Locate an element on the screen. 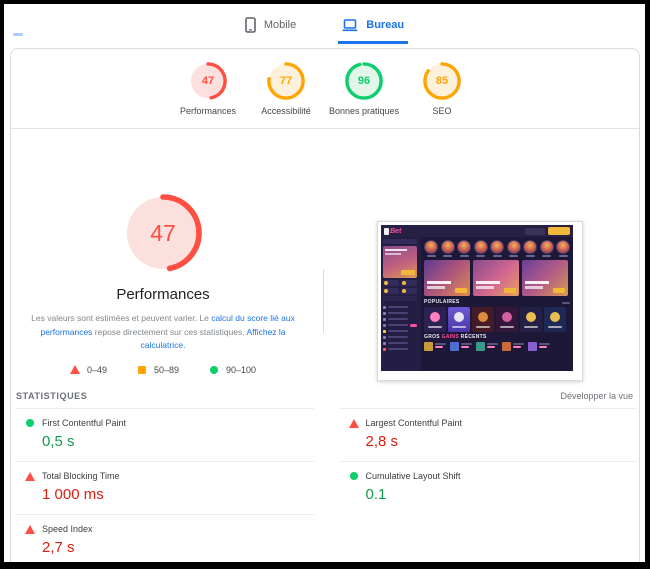  metric-value: 2,8 s is located at coordinates (382, 441).